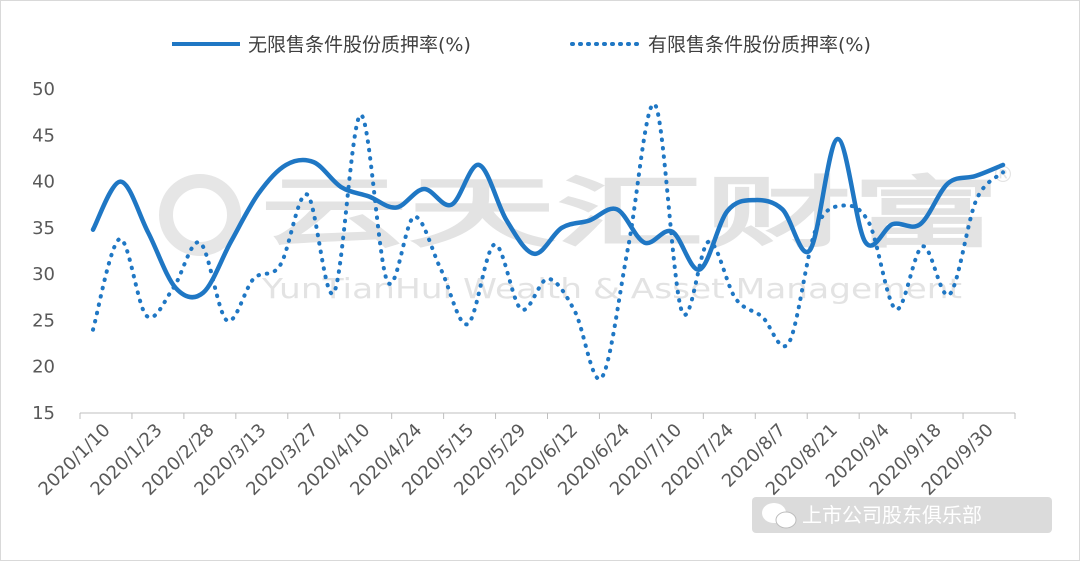  Describe the element at coordinates (521, 45) in the screenshot. I see `legend: 无限售条件股份质押率(%) 有限售条件股份质押率(%)` at that location.